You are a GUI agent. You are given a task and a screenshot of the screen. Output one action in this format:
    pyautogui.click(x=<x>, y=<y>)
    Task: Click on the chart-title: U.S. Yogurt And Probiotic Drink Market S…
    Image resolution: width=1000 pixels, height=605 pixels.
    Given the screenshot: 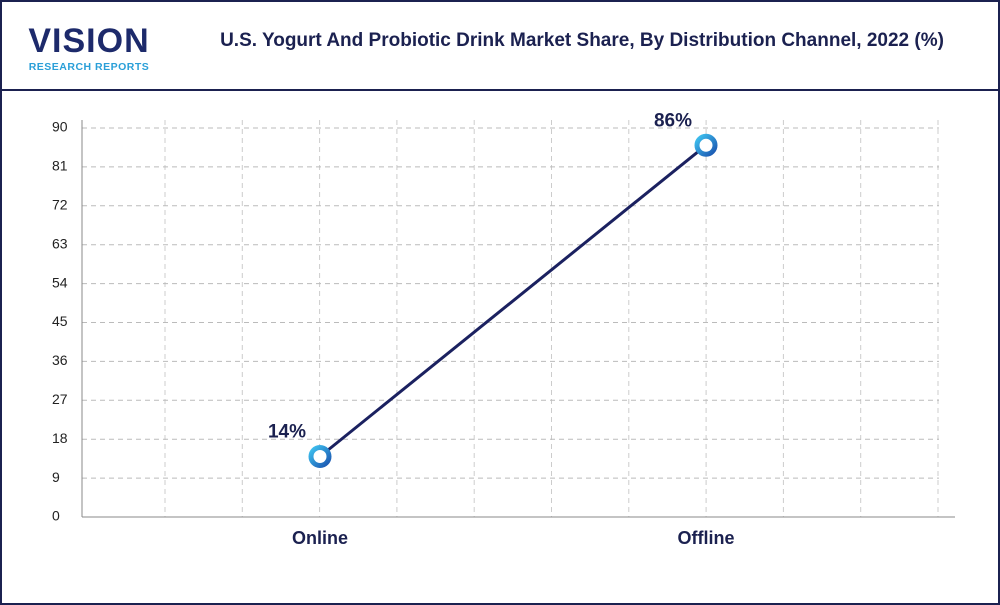 What is the action you would take?
    pyautogui.click(x=582, y=40)
    